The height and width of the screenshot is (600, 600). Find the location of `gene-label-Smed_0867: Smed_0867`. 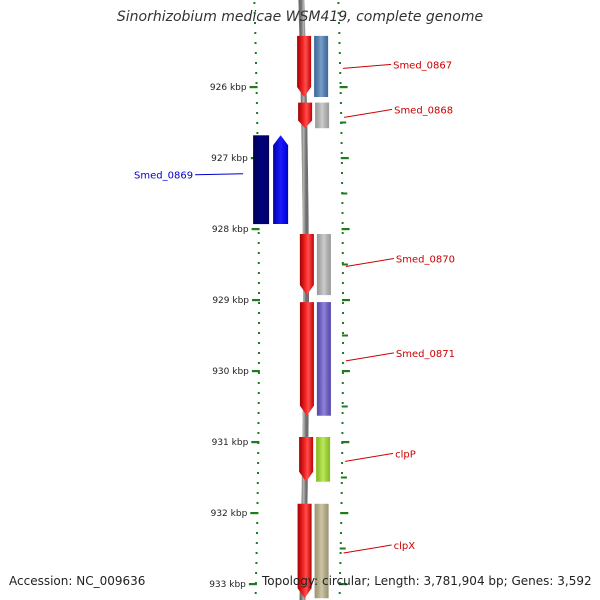

gene-label-Smed_0867: Smed_0867 is located at coordinates (422, 65).